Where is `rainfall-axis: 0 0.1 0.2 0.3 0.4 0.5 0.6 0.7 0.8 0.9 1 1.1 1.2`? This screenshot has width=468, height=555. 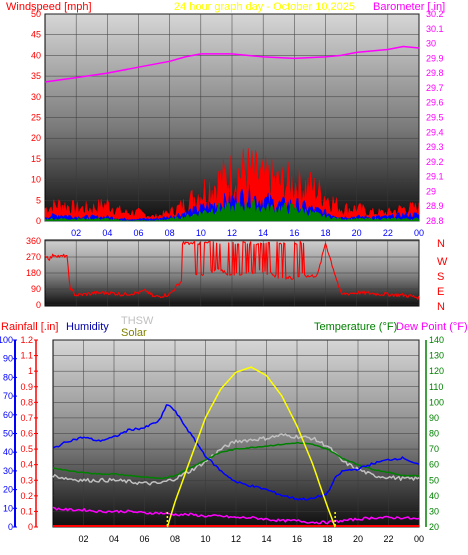
rainfall-axis: 0 0.1 0.2 0.3 0.4 0.5 0.6 0.7 0.8 0.9 1 1.1 1.2 is located at coordinates (29, 433).